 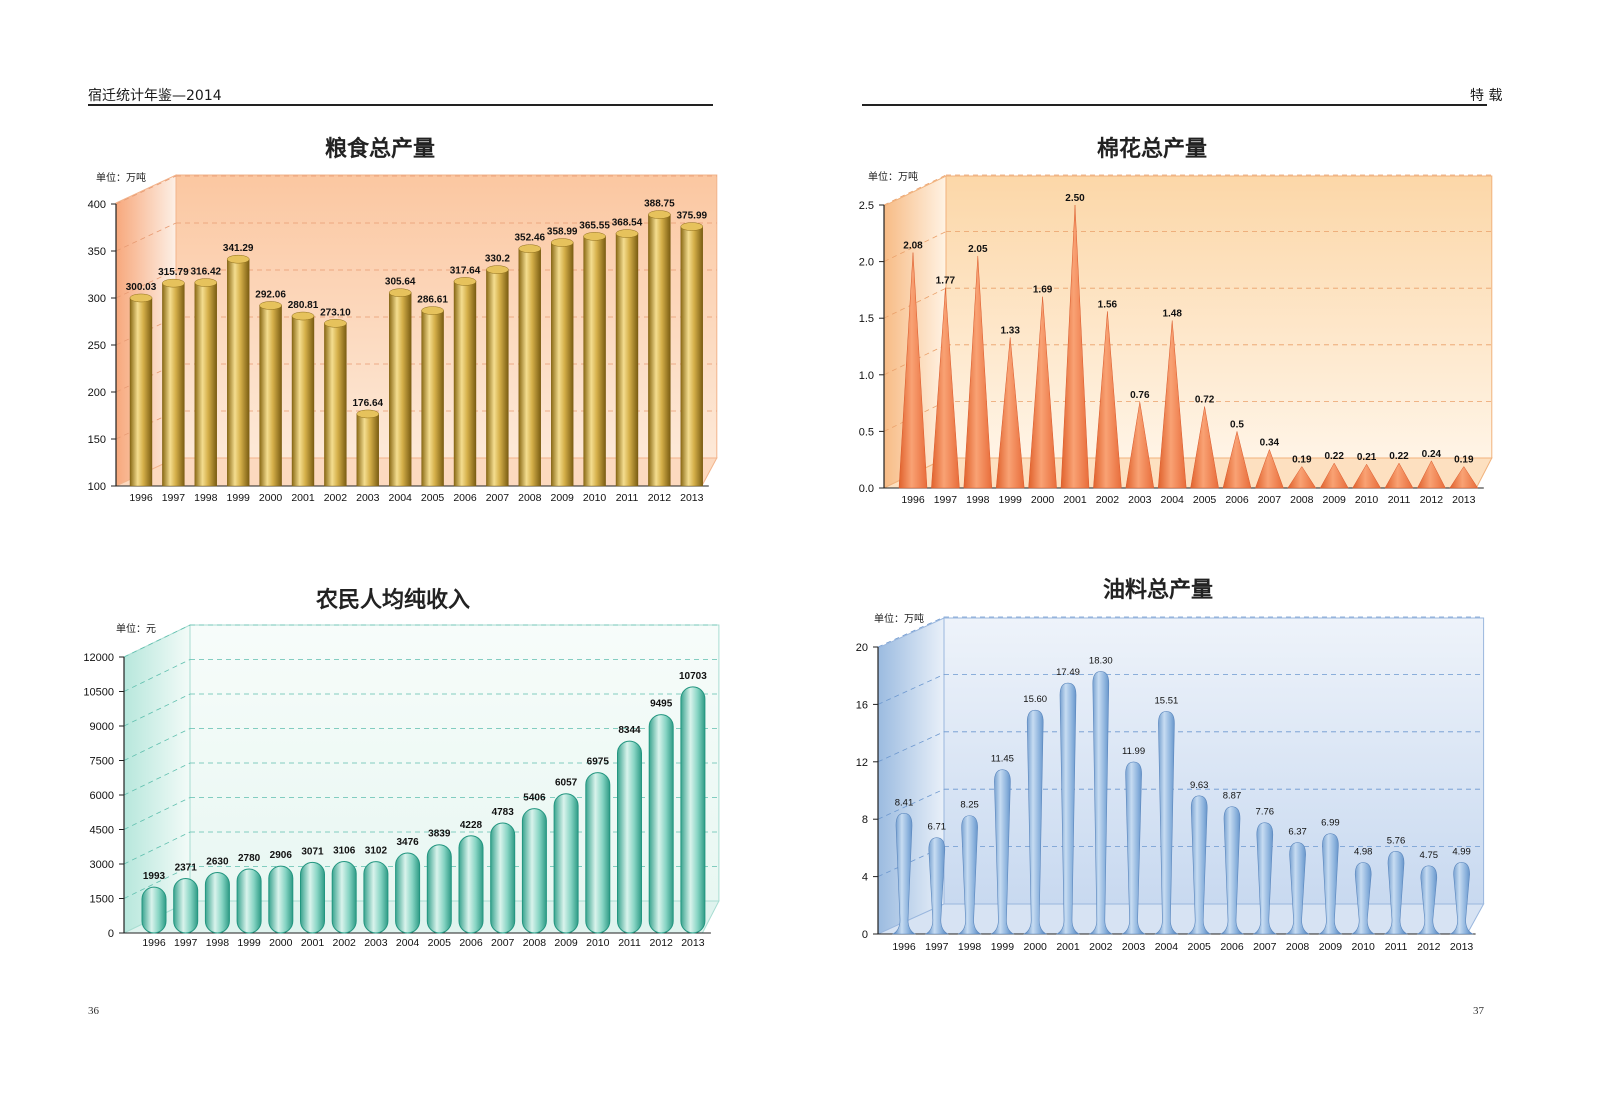 What do you see at coordinates (969, 805) in the screenshot?
I see `data-label: 8.25` at bounding box center [969, 805].